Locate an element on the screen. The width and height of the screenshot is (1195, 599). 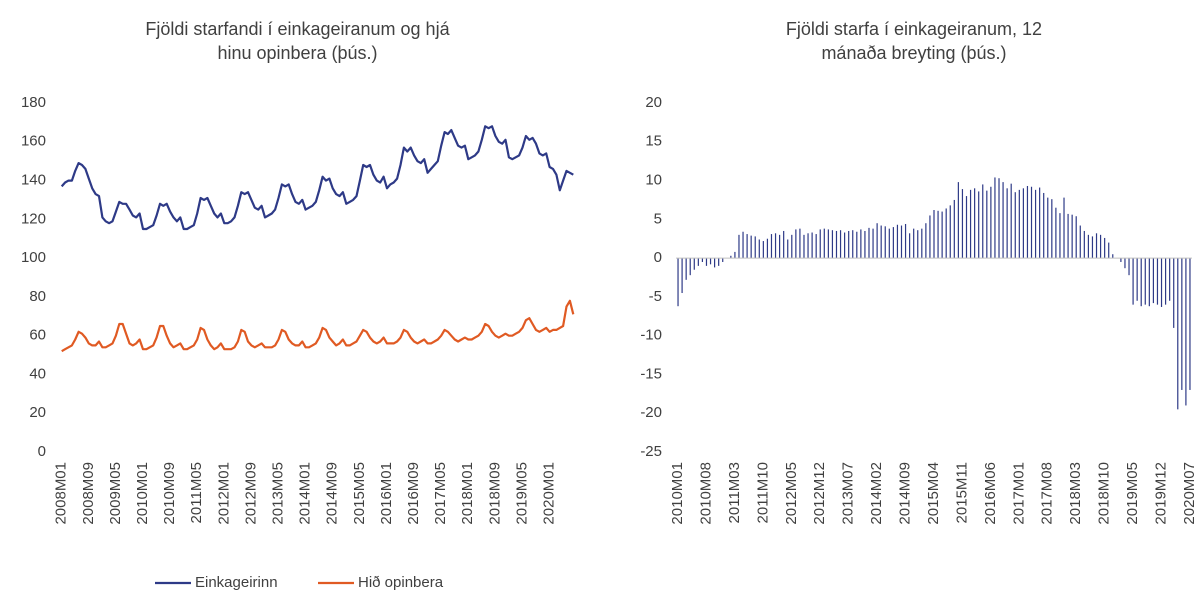
x-tick-label: 2017M01 is located at coordinates (1018, 493).